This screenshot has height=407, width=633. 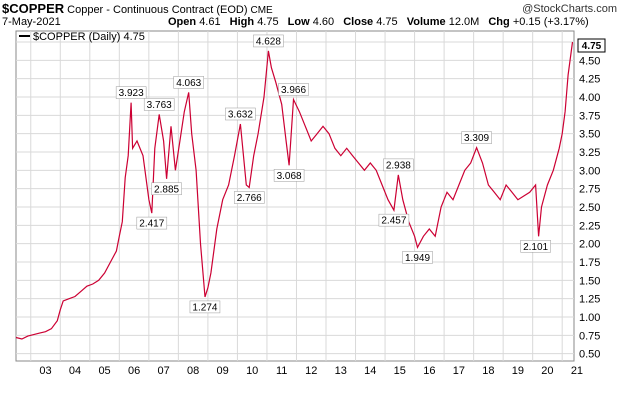 What do you see at coordinates (589, 135) in the screenshot?
I see `y-tick-label: 3.50` at bounding box center [589, 135].